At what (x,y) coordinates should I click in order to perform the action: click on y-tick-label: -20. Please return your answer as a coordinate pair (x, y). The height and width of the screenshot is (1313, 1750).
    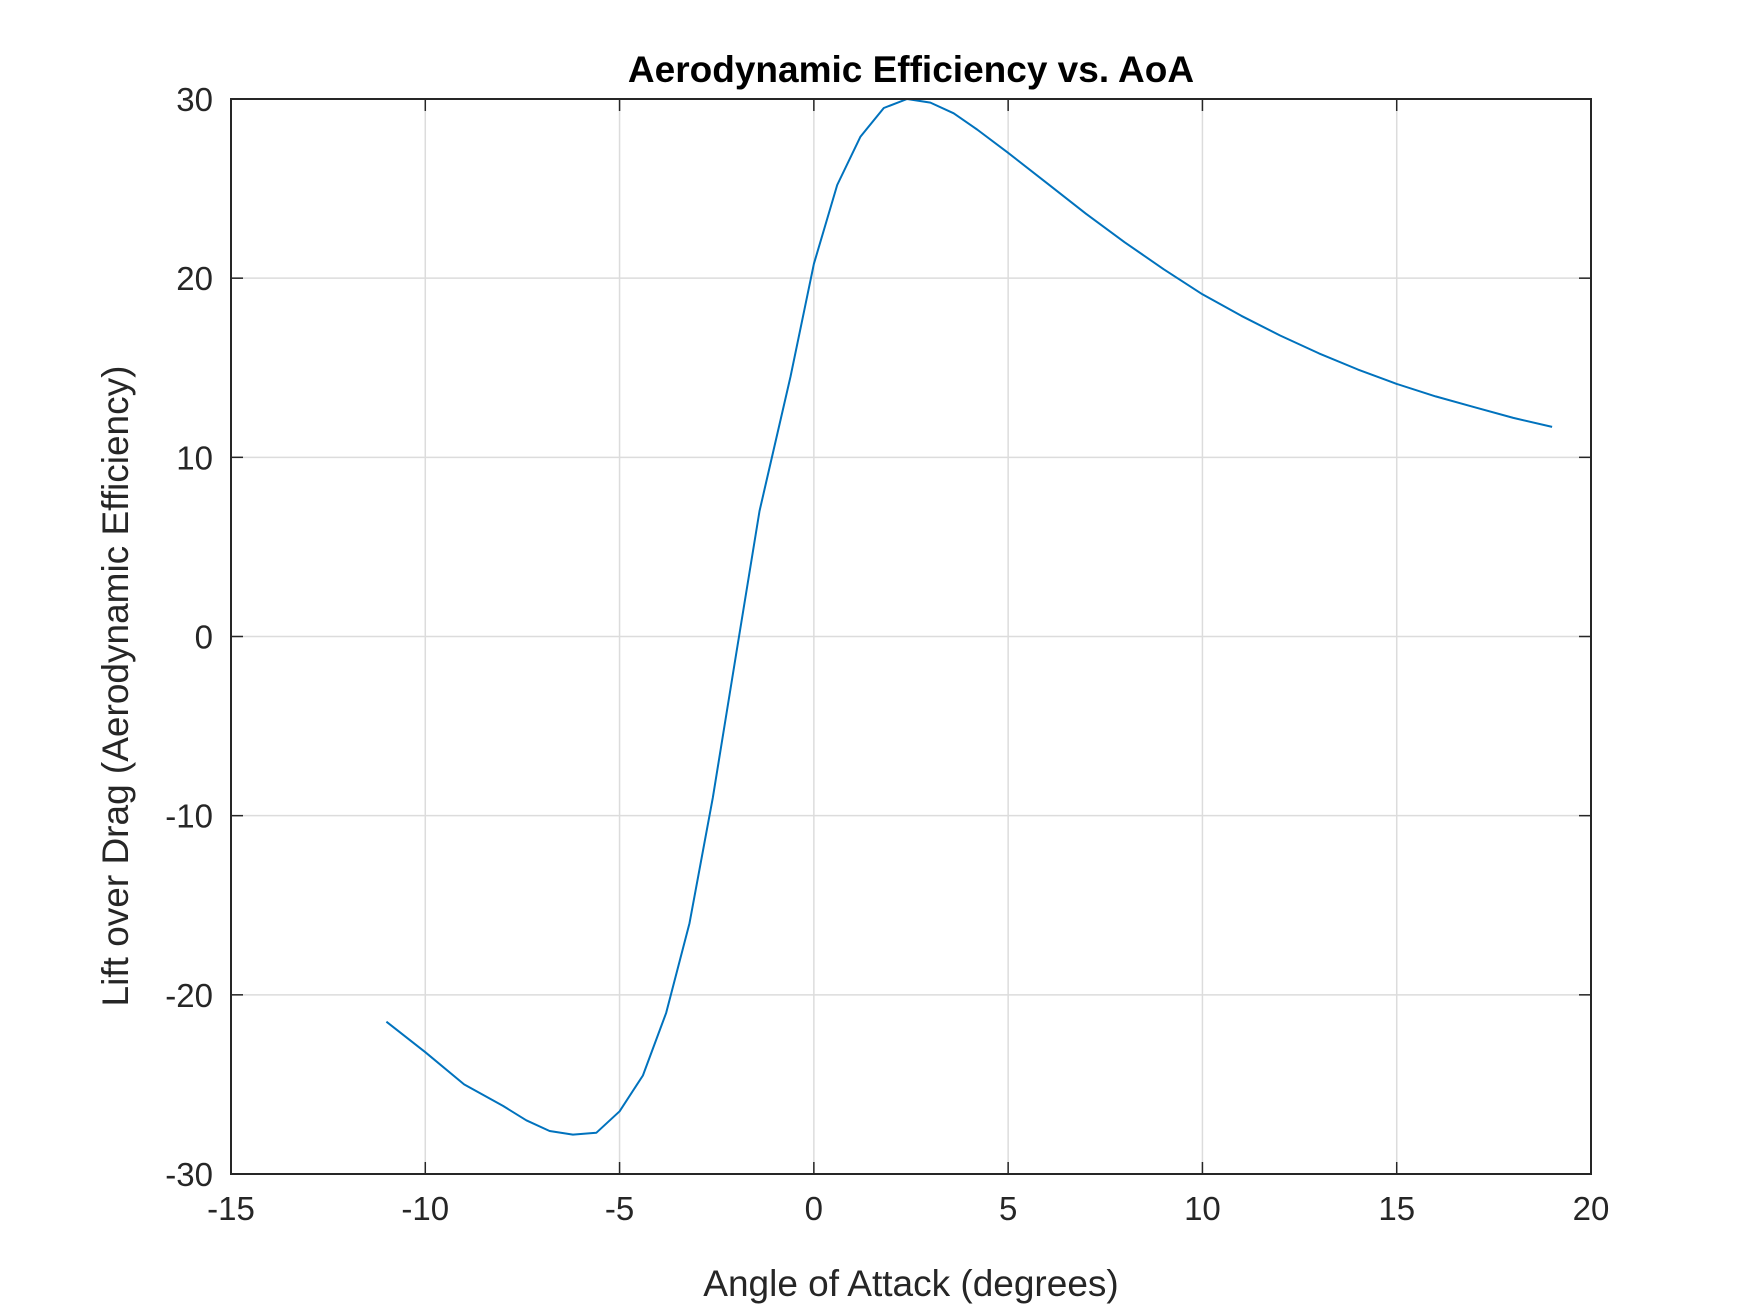
    Looking at the image, I should click on (189, 995).